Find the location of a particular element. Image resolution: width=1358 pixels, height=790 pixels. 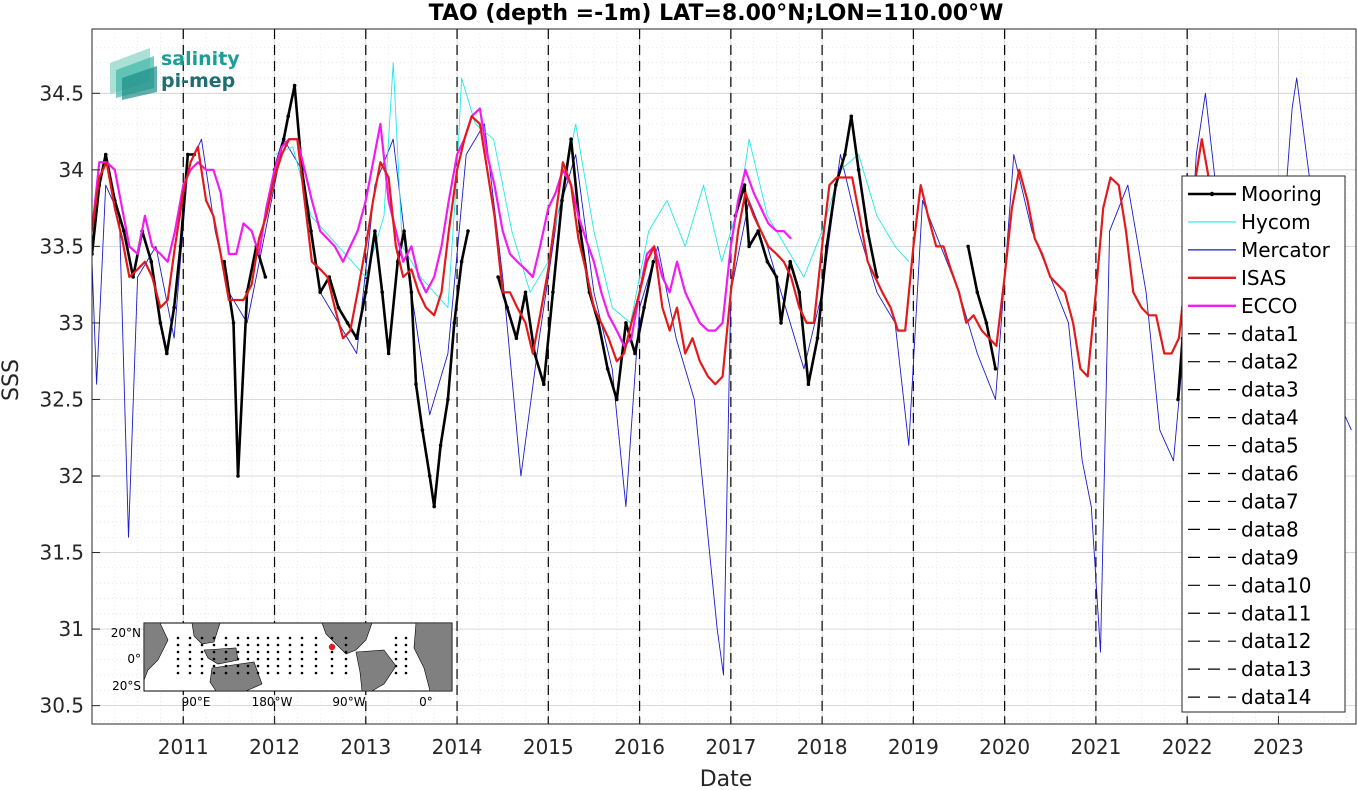

station-marker is located at coordinates (332, 647).